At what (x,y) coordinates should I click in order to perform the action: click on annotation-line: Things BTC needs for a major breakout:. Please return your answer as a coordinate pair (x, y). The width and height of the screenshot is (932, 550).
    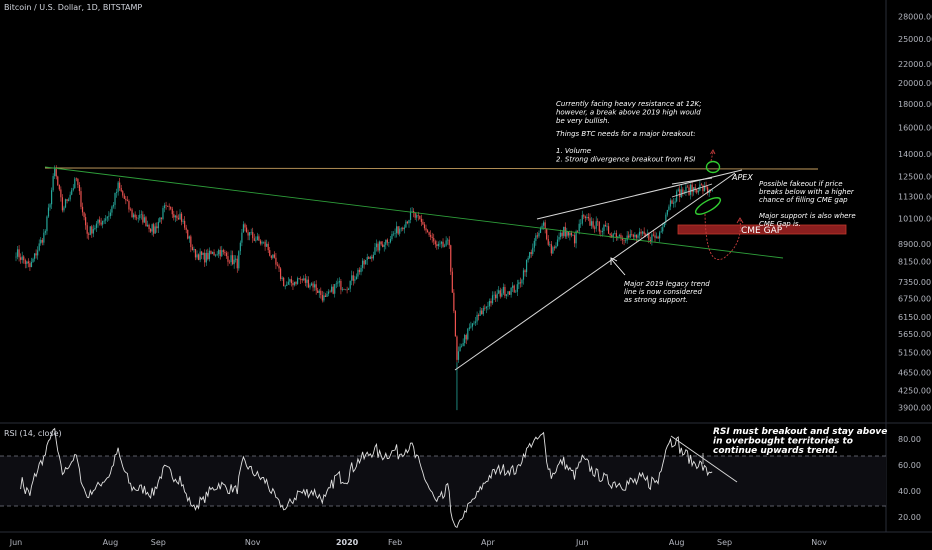
    Looking at the image, I should click on (626, 134).